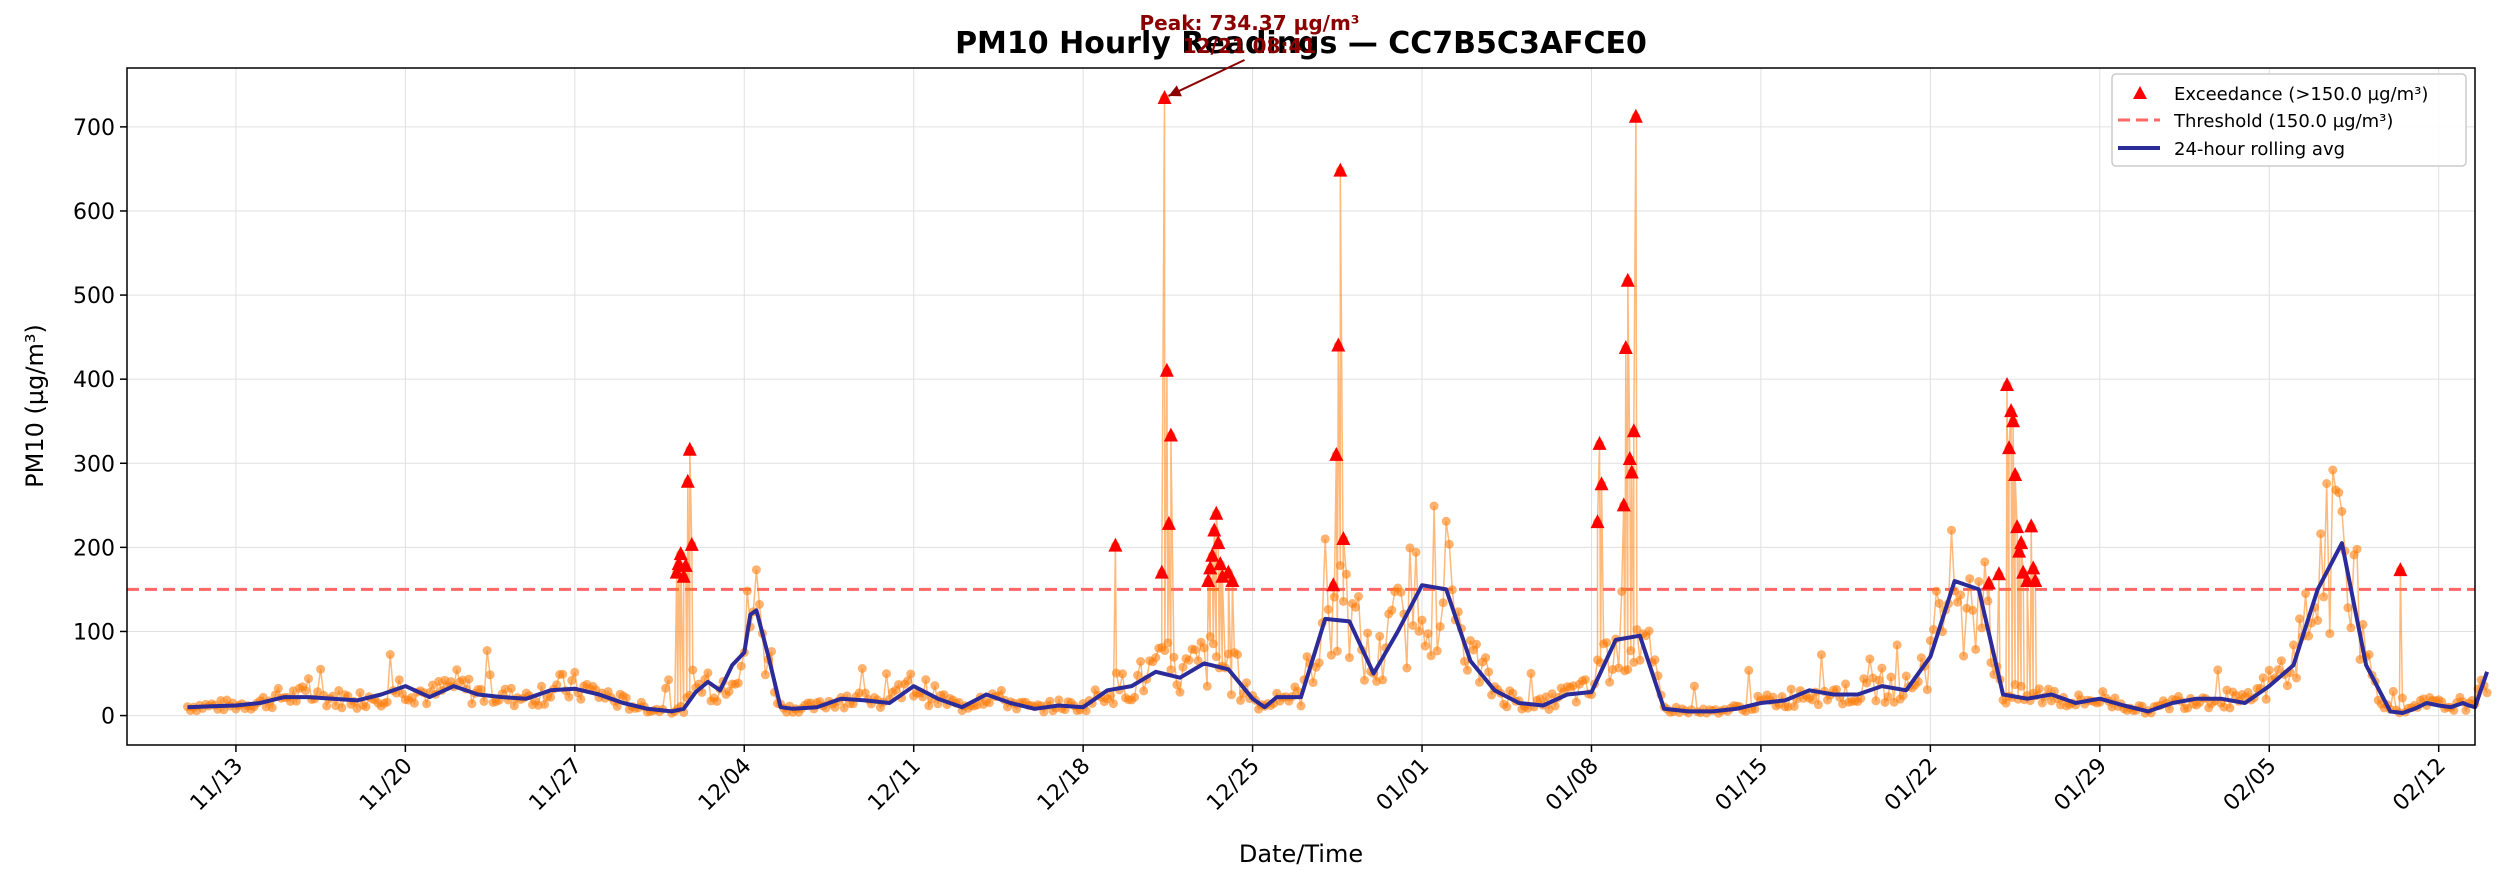  What do you see at coordinates (108, 717) in the screenshot?
I see `y-tick-label: 0` at bounding box center [108, 717].